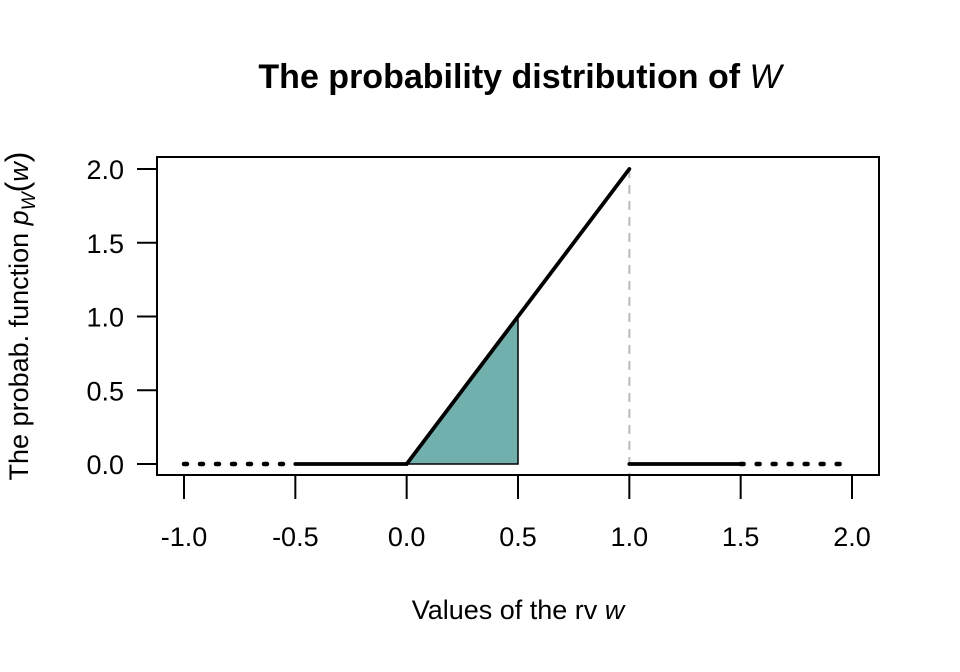 The height and width of the screenshot is (672, 960). I want to click on y-tick-label: 0.0, so click(105, 465).